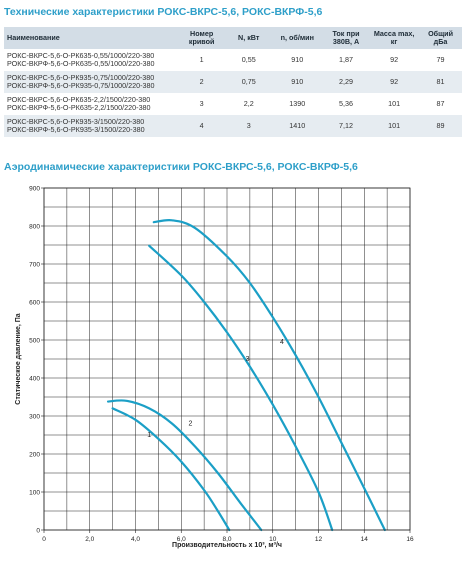 The width and height of the screenshot is (466, 570). What do you see at coordinates (89, 539) in the screenshot?
I see `x-tick-label: 2,0` at bounding box center [89, 539].